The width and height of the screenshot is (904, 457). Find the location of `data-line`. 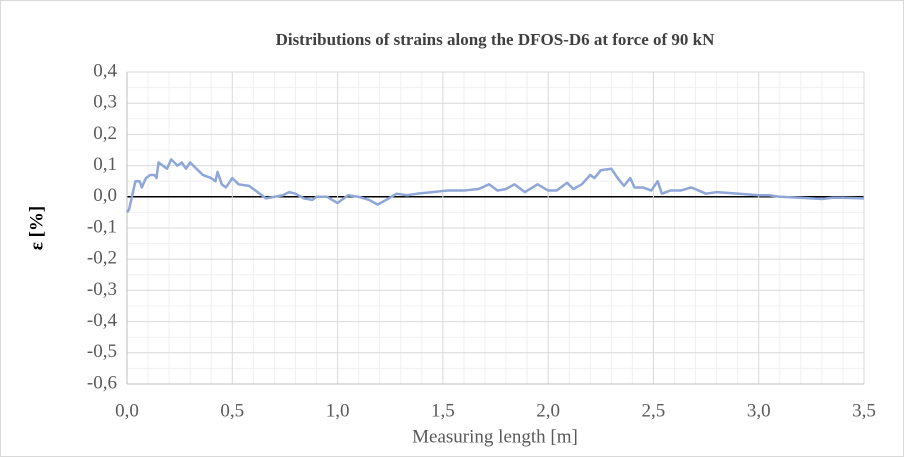

data-line is located at coordinates (495, 186).